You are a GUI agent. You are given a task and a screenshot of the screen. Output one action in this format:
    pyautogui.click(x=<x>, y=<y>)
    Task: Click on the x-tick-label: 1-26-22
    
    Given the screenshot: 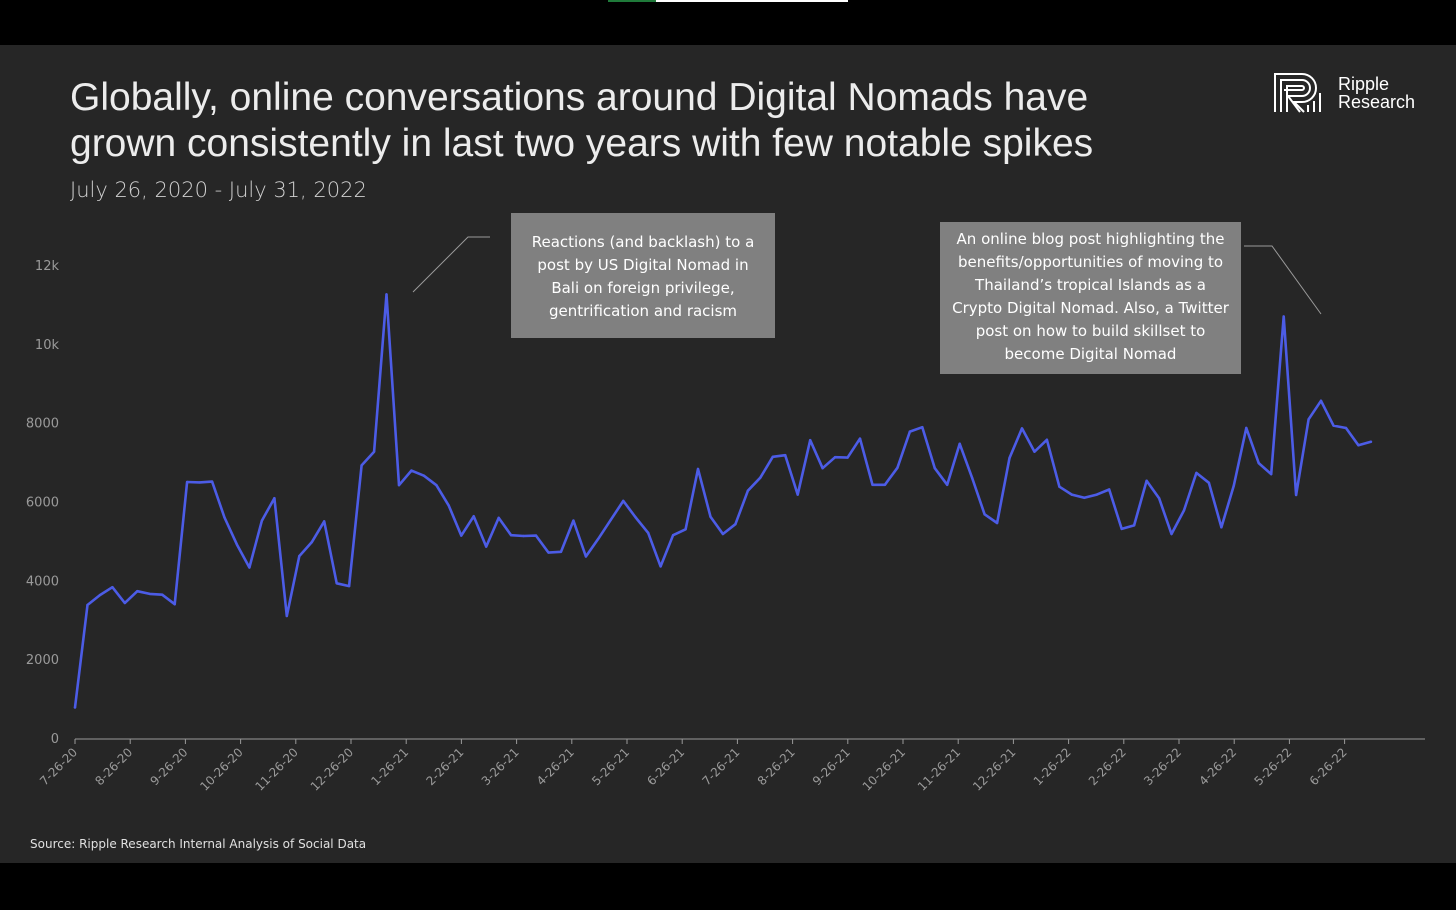 What is the action you would take?
    pyautogui.click(x=1052, y=766)
    